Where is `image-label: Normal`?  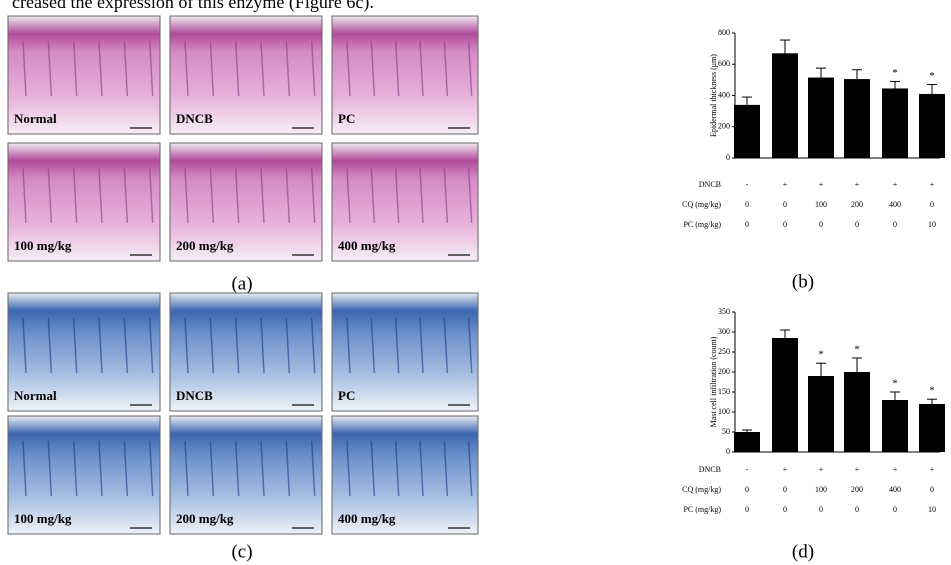 image-label: Normal is located at coordinates (35, 118).